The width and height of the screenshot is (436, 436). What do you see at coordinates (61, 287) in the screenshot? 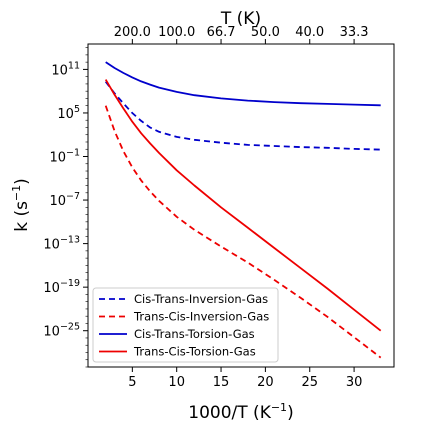
I see `y-tick-label: 10⁻¹⁹` at bounding box center [61, 287].